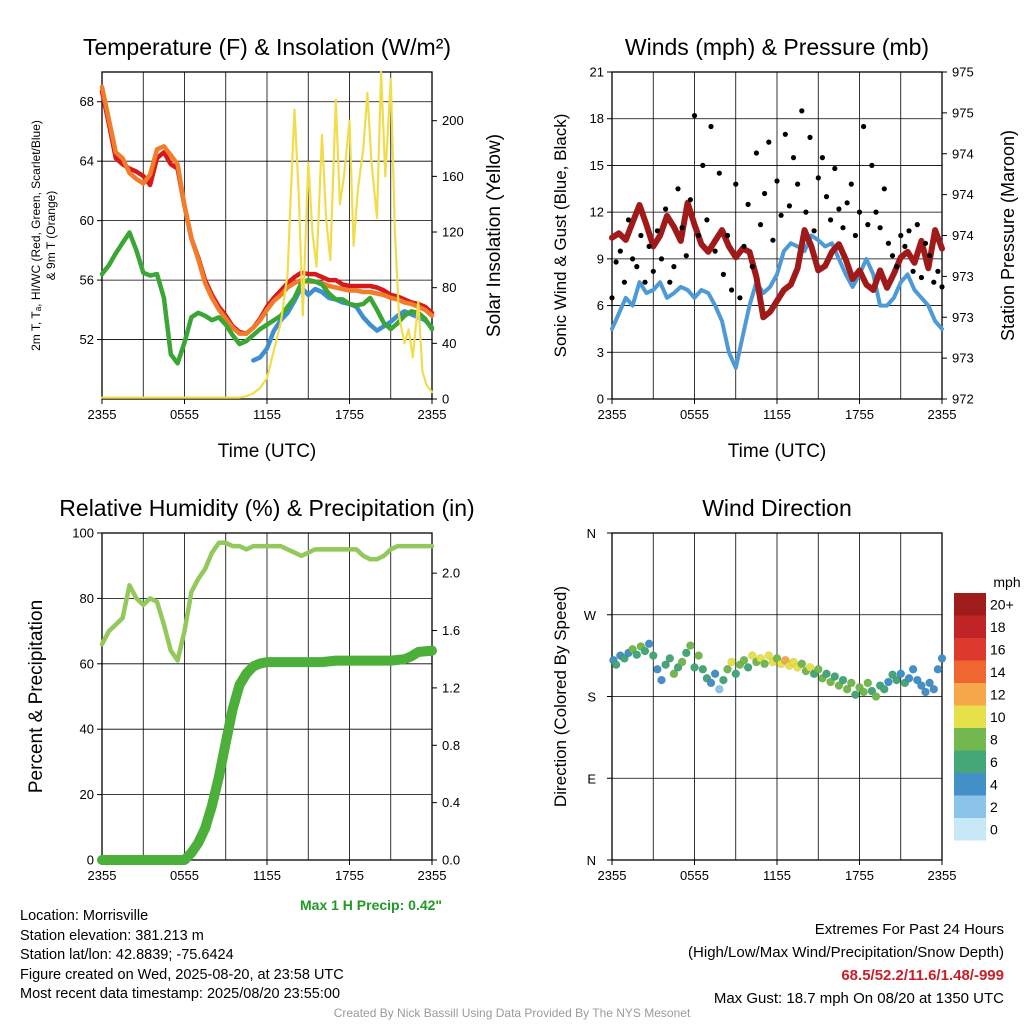 The width and height of the screenshot is (1024, 1024). Describe the element at coordinates (597, 212) in the screenshot. I see `y-left-tick-label: 12` at that location.